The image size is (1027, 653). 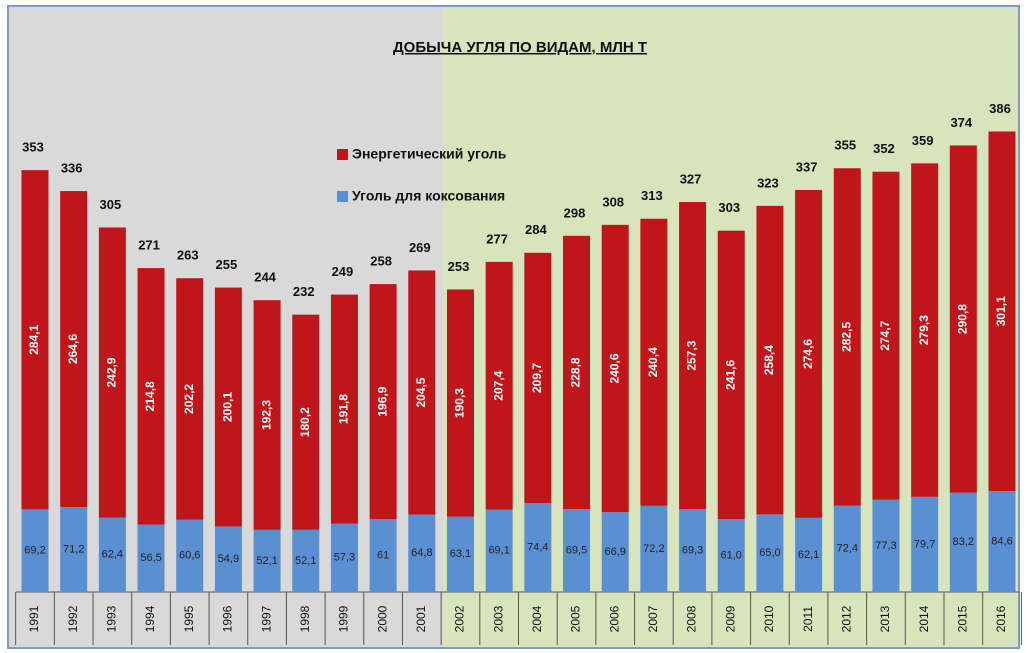 I want to click on total-label: 355, so click(x=845, y=145).